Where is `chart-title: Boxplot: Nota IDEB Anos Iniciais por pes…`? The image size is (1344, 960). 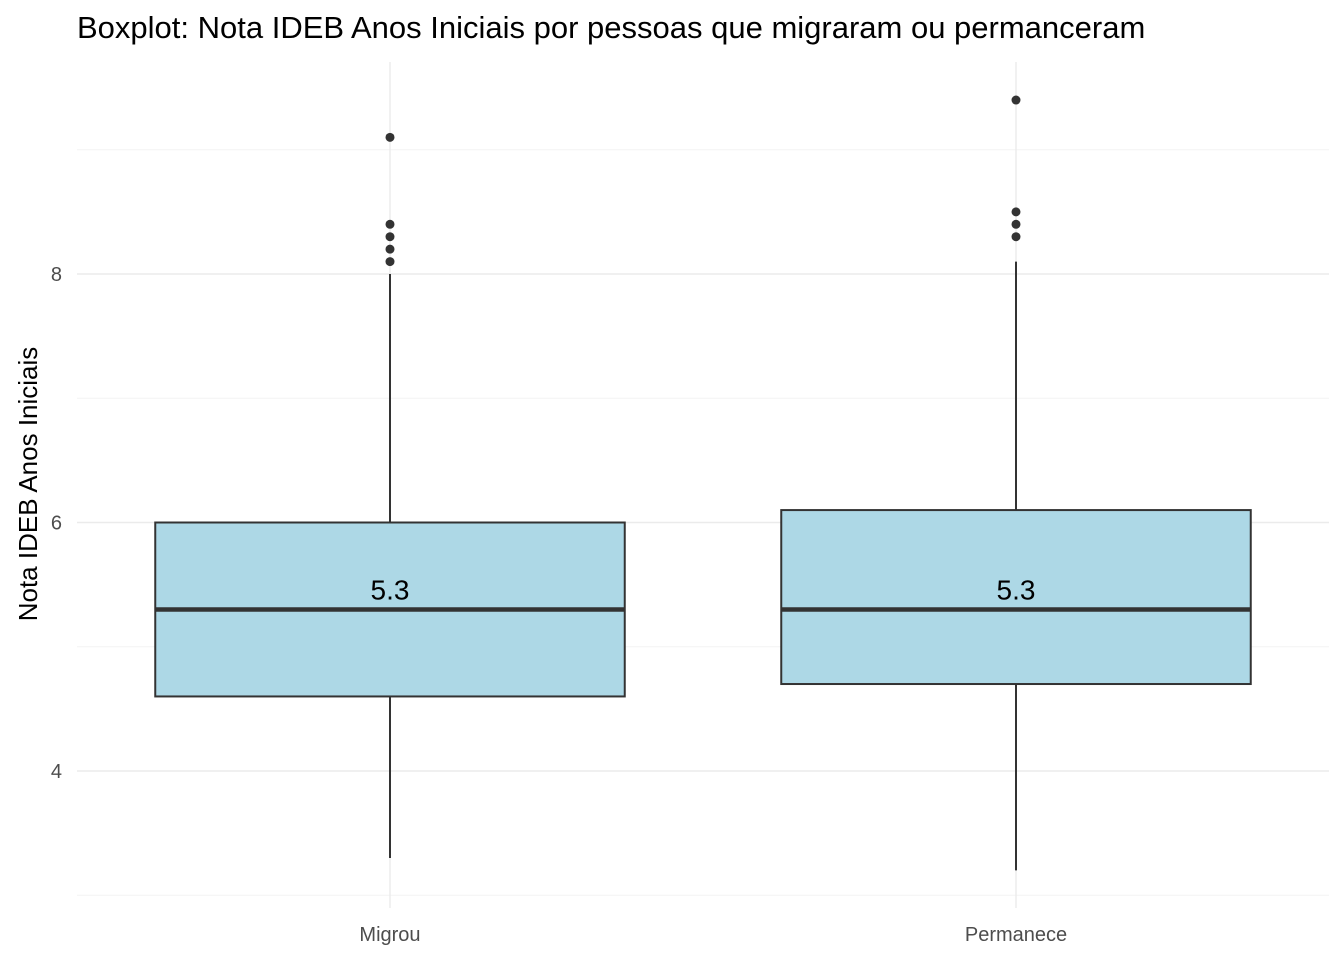
chart-title: Boxplot: Nota IDEB Anos Iniciais por pes… is located at coordinates (611, 27).